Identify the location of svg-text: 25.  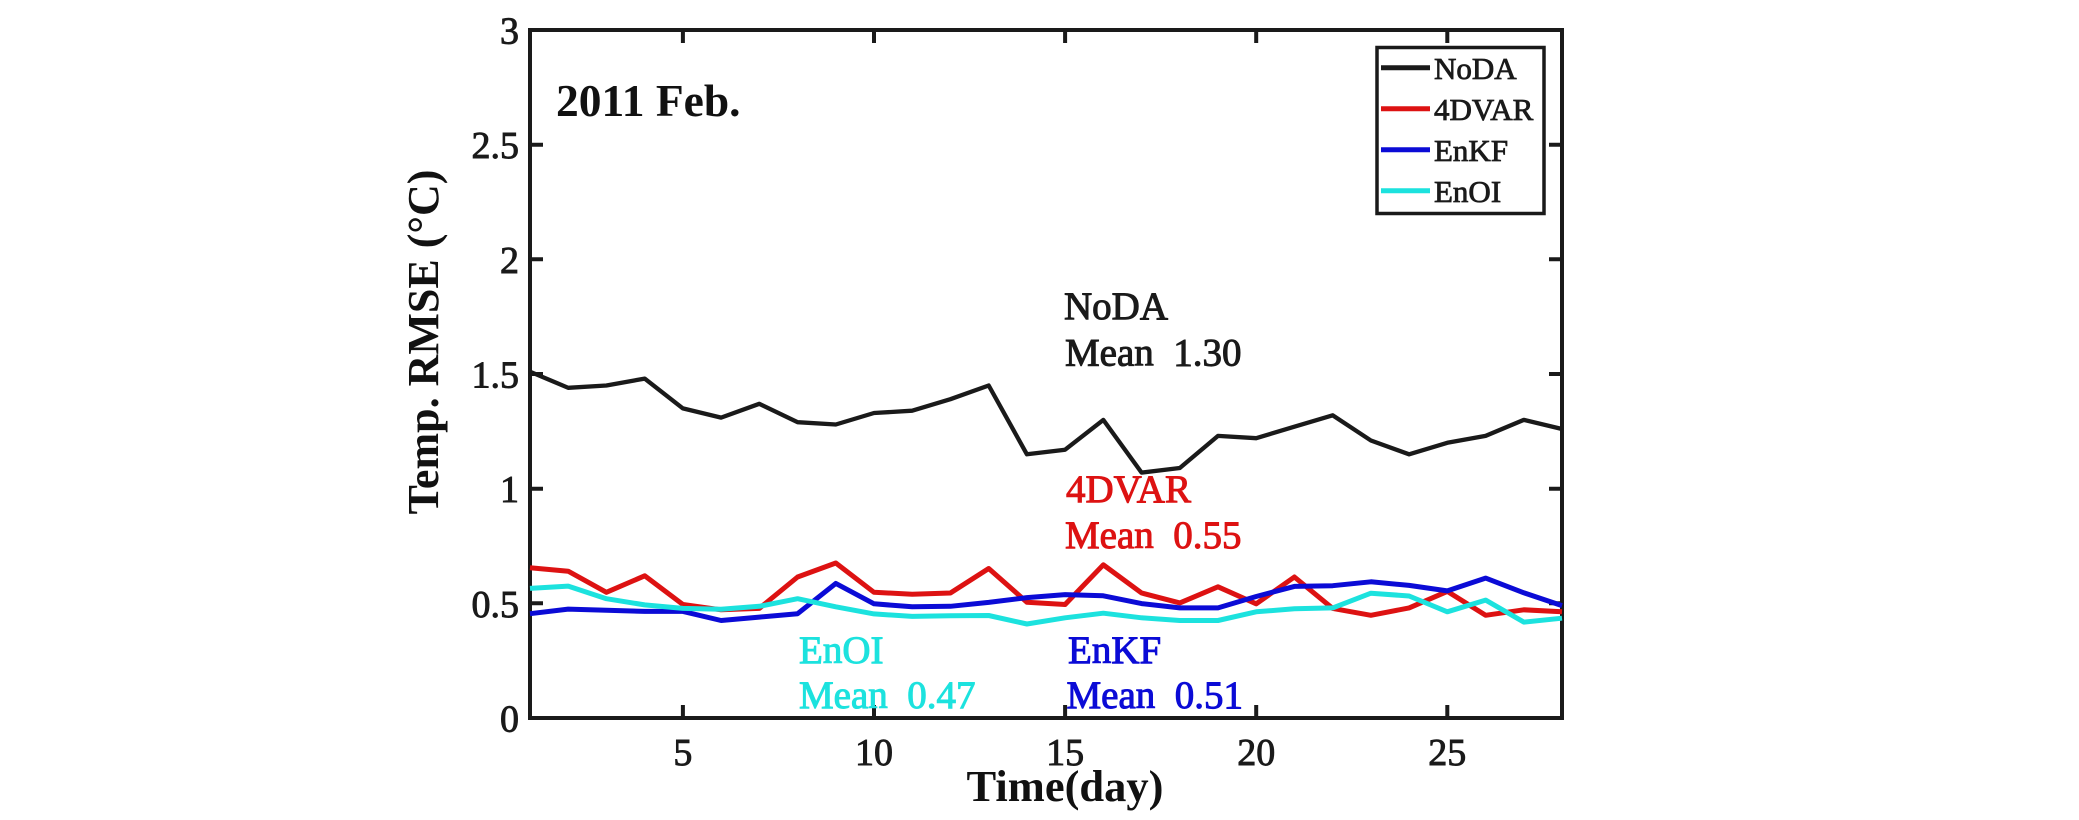
(1447, 753).